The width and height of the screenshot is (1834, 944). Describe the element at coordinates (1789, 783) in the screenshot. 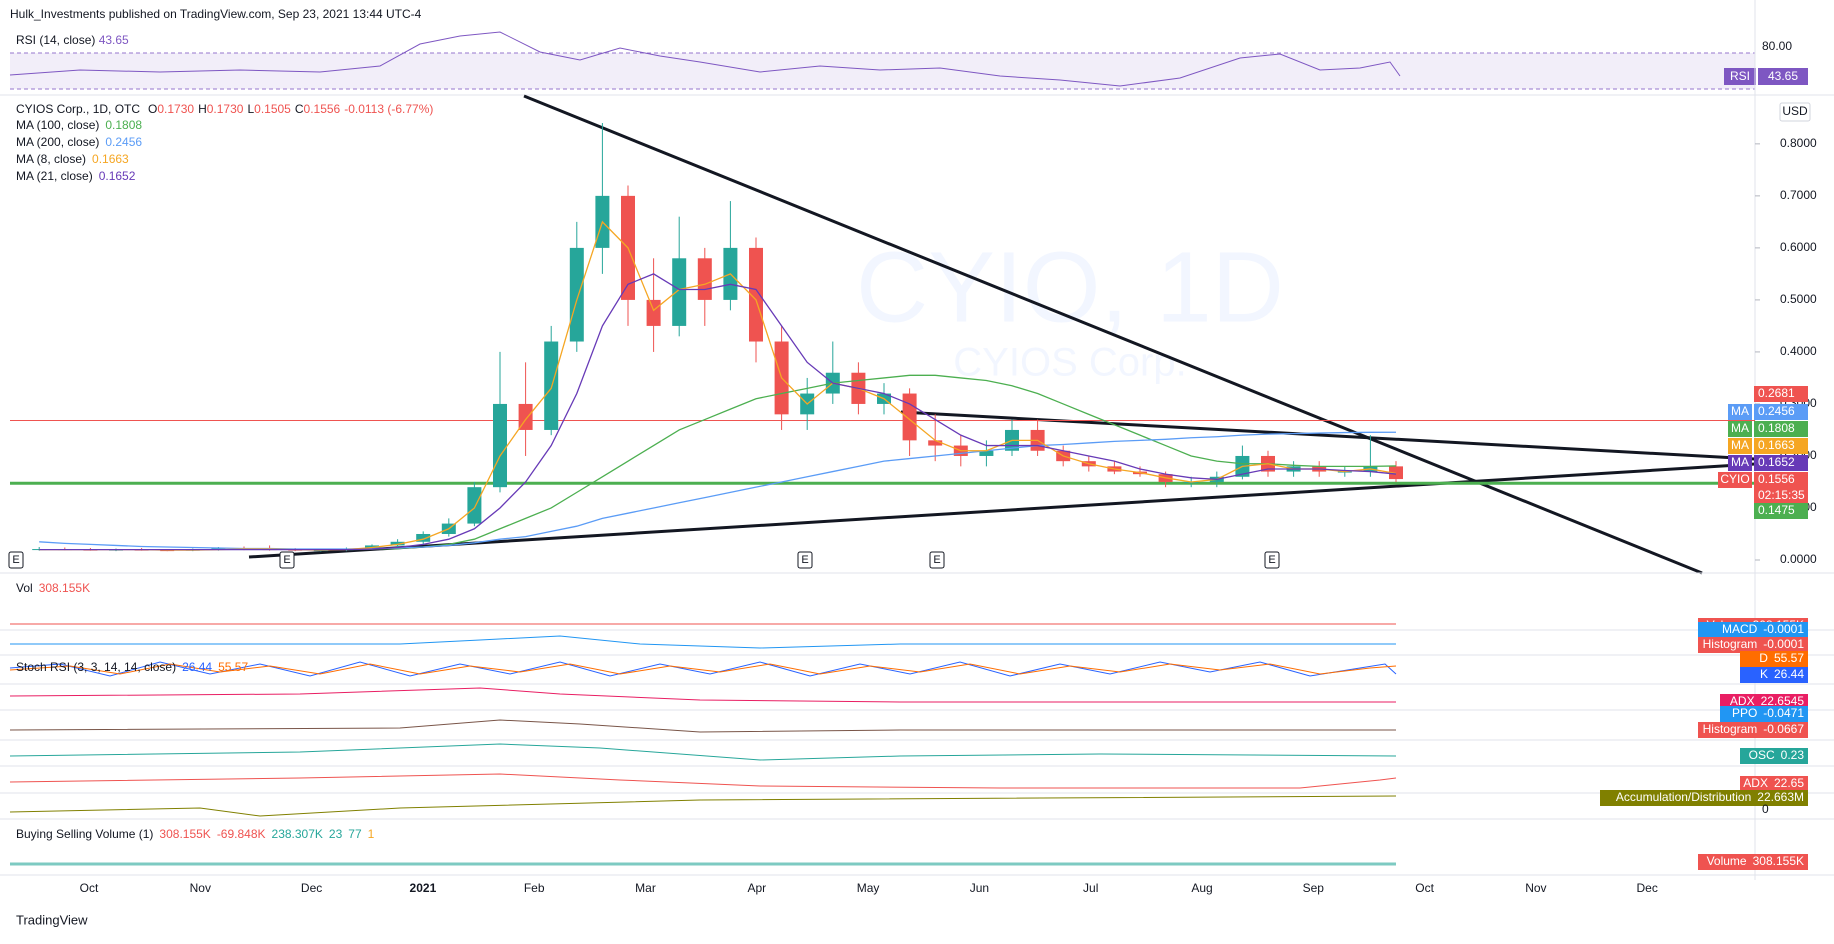

I see `pane-tag-value: 22.65` at that location.